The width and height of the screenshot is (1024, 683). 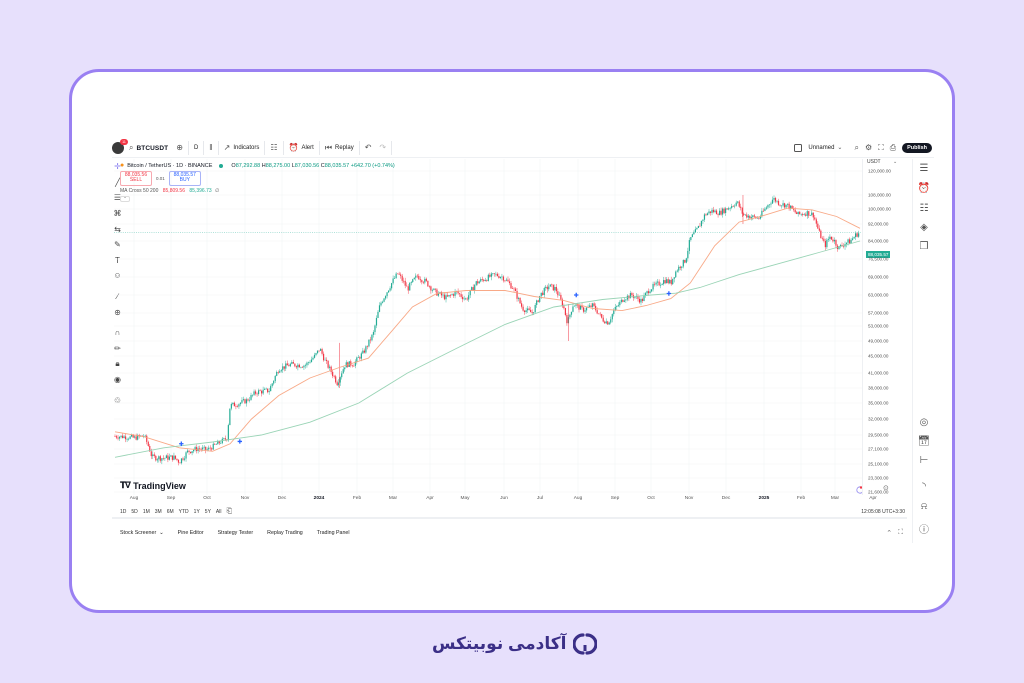 What do you see at coordinates (211, 147) in the screenshot?
I see `candles-icon: ‖` at bounding box center [211, 147].